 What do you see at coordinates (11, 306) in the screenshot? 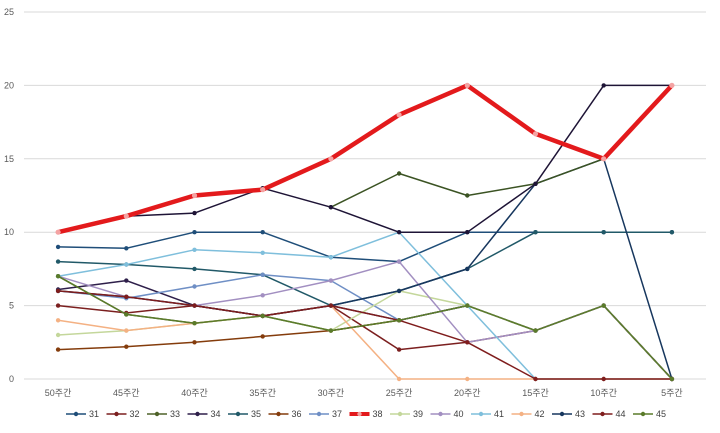
I see `y-tick-label: 5` at bounding box center [11, 306].